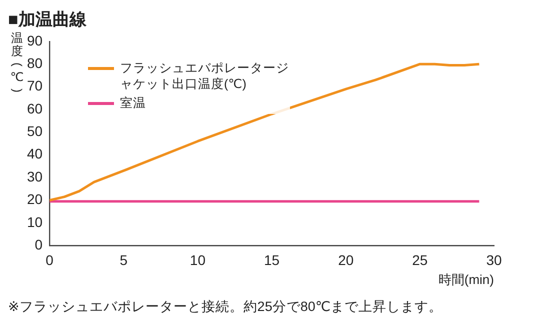 Image resolution: width=543 pixels, height=331 pixels. I want to click on y-tick-label: 0, so click(38, 244).